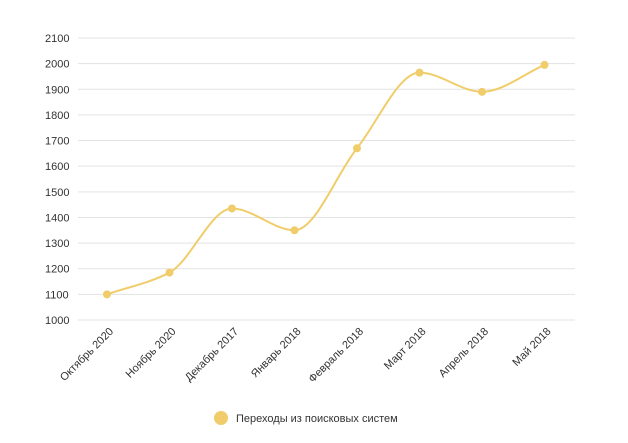 The image size is (628, 443). What do you see at coordinates (57, 218) in the screenshot?
I see `y-tick-label: 1400` at bounding box center [57, 218].